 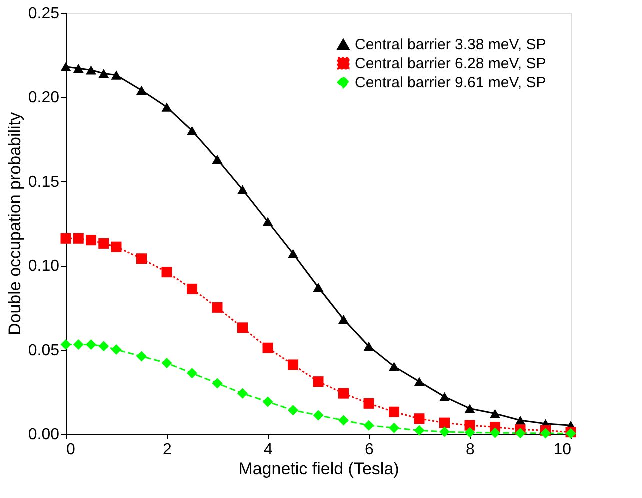 What do you see at coordinates (369, 450) in the screenshot?
I see `x-tick-label: 6` at bounding box center [369, 450].